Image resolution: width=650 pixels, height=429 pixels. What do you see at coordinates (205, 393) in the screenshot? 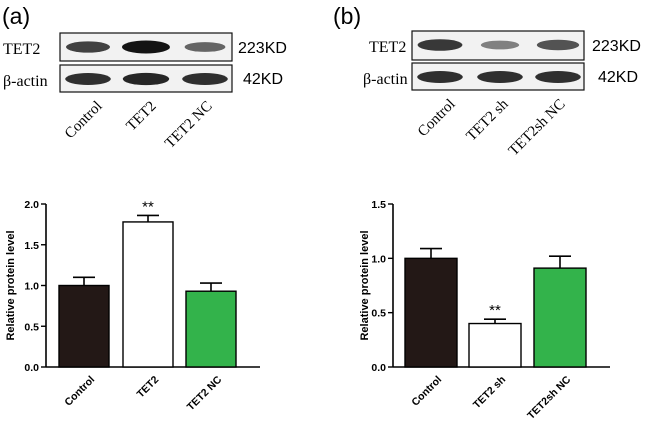
I see `x-tick-label: TET2 NC` at bounding box center [205, 393].